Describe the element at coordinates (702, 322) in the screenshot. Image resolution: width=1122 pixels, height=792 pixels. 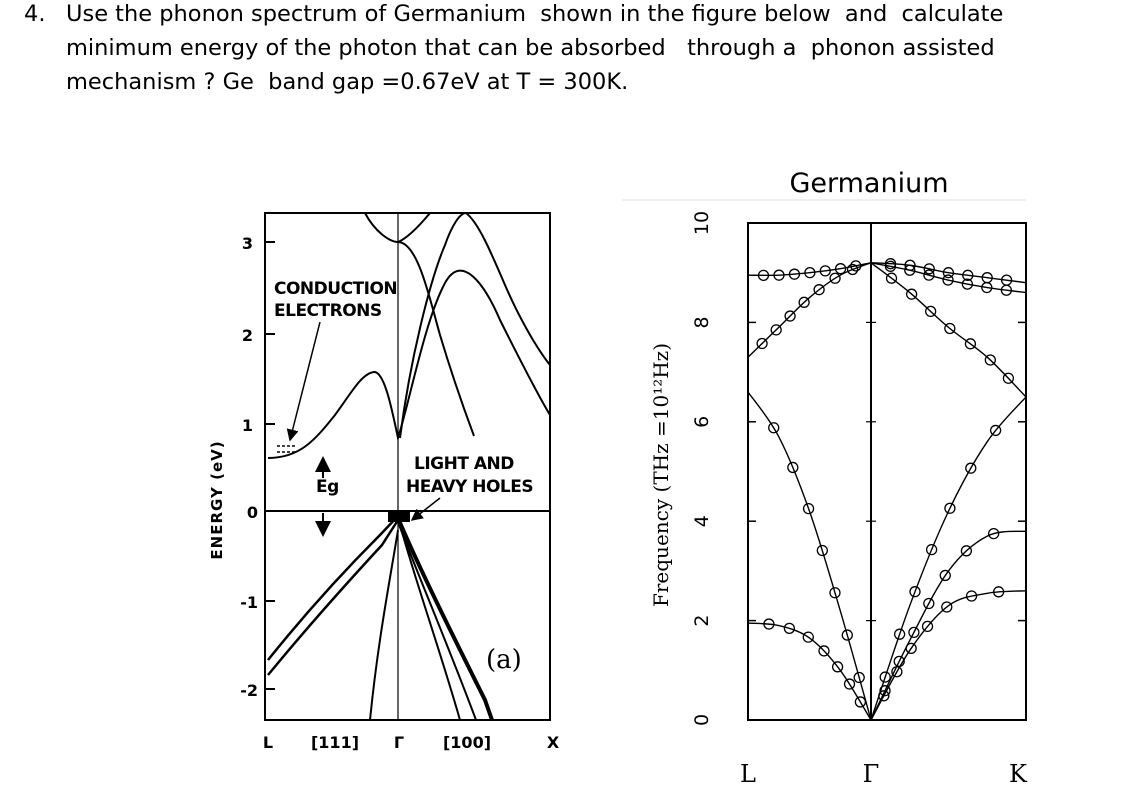
I see `phonon-y-tick-label: 8` at that location.